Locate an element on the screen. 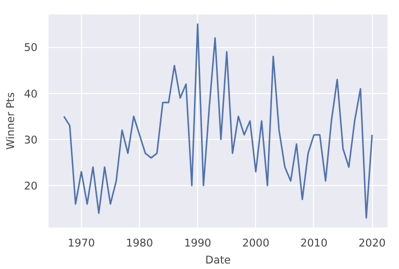 The image size is (399, 269). y-tick-label: 50 is located at coordinates (31, 47).